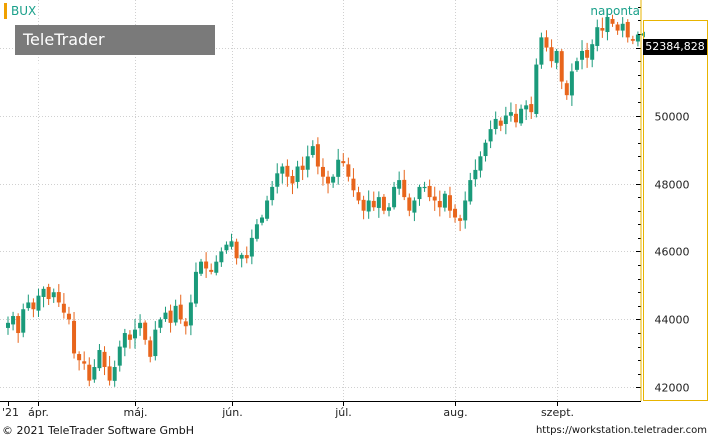 The image size is (710, 439). I want to click on price-axis-frame, so click(675, 210).